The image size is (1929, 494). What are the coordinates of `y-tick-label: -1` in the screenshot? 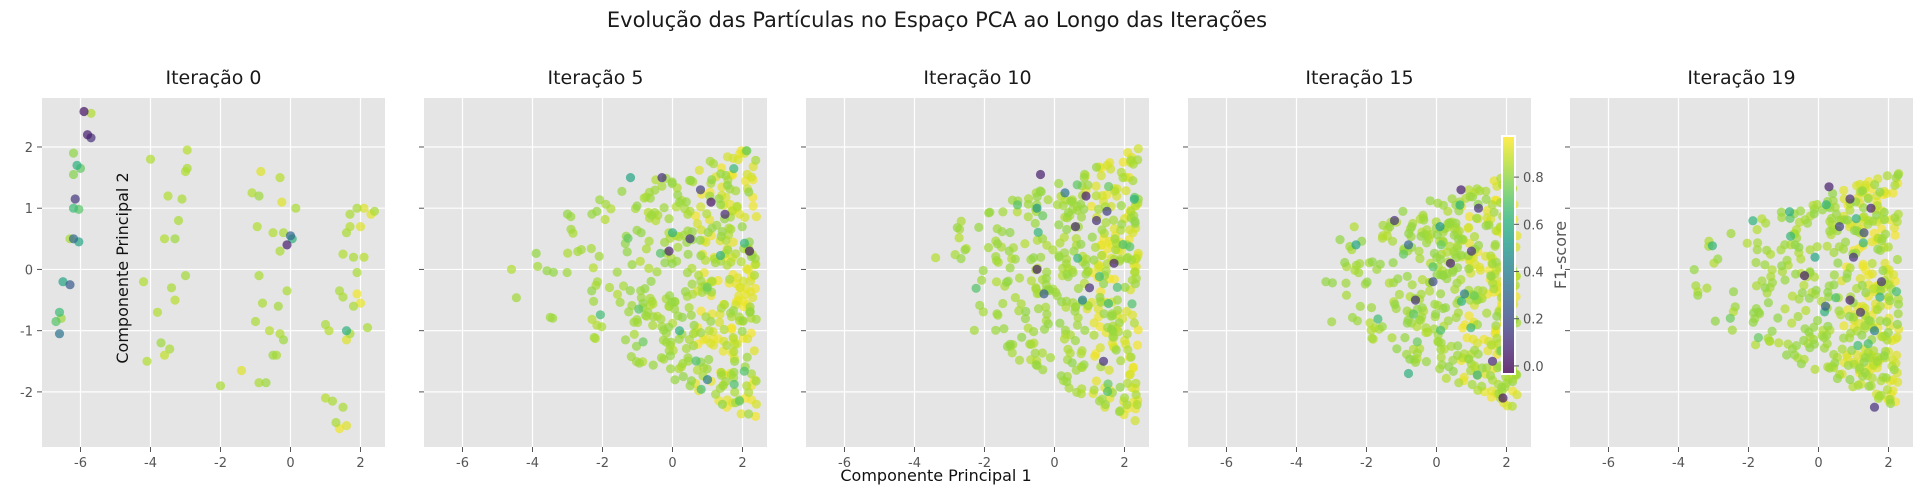 It's located at (26, 332).